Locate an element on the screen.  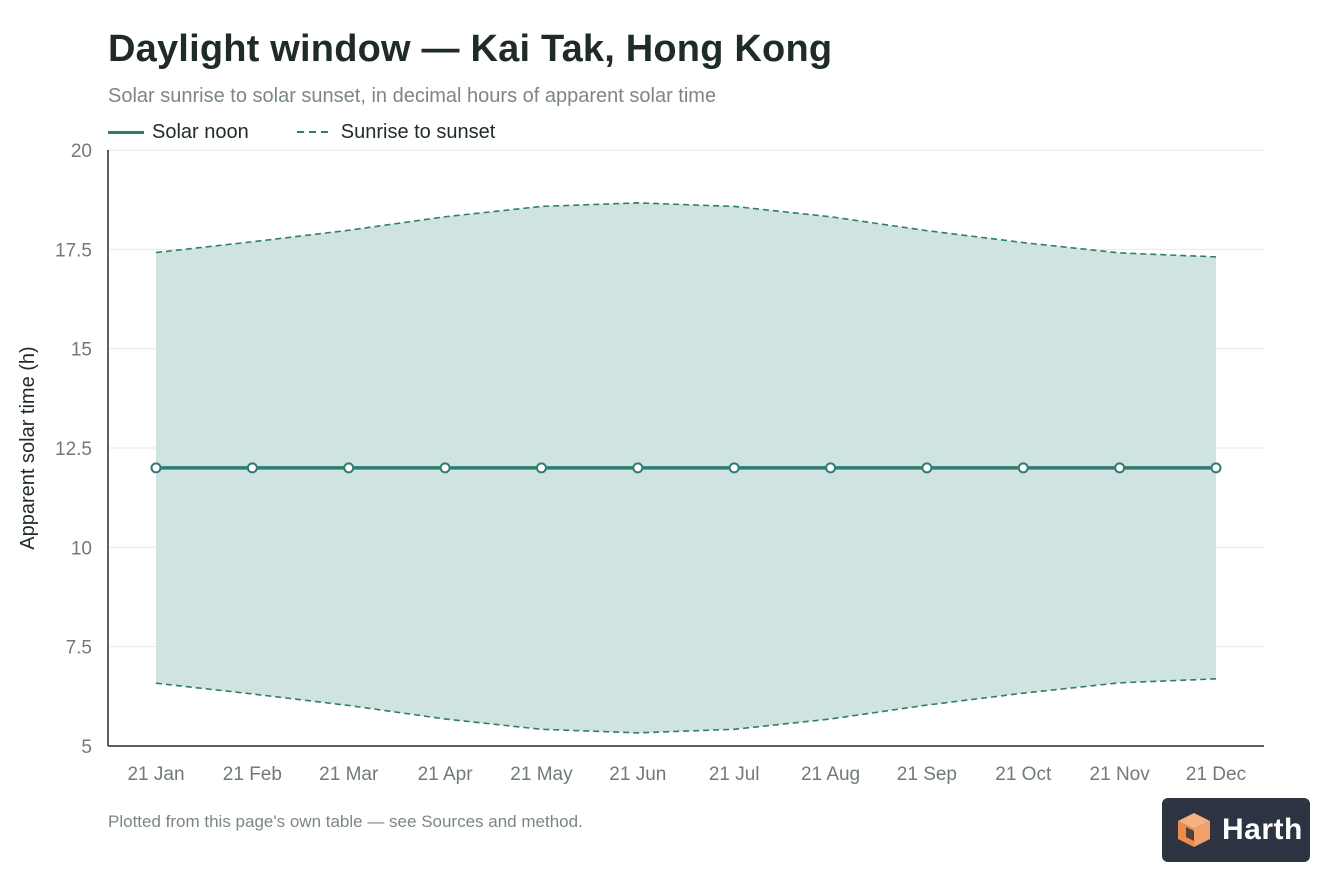
sunrise-dashed-line is located at coordinates (686, 706).